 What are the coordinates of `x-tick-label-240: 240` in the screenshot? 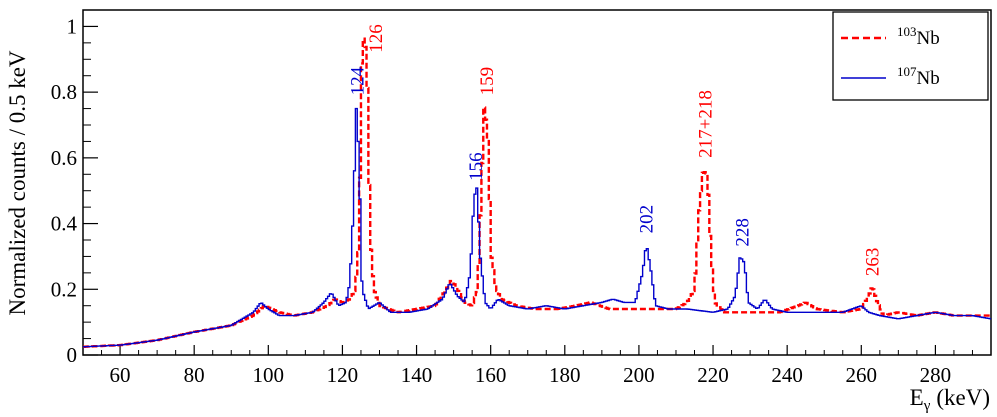 It's located at (787, 375).